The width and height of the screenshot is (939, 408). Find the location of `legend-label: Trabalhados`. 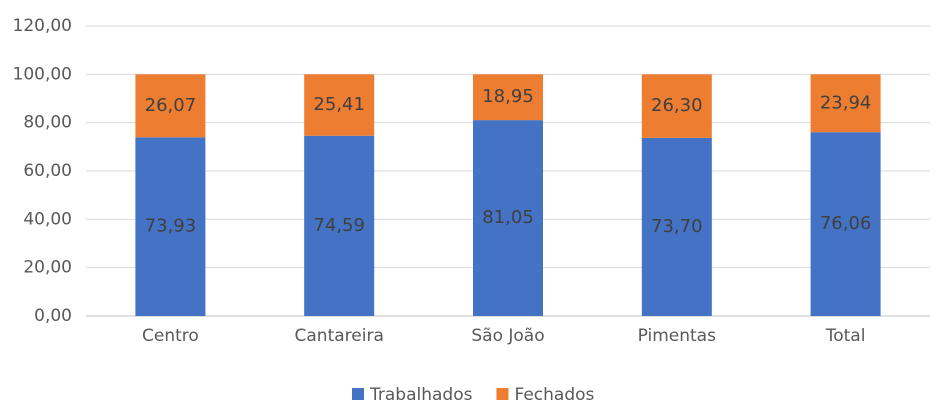

legend-label: Trabalhados is located at coordinates (421, 395).